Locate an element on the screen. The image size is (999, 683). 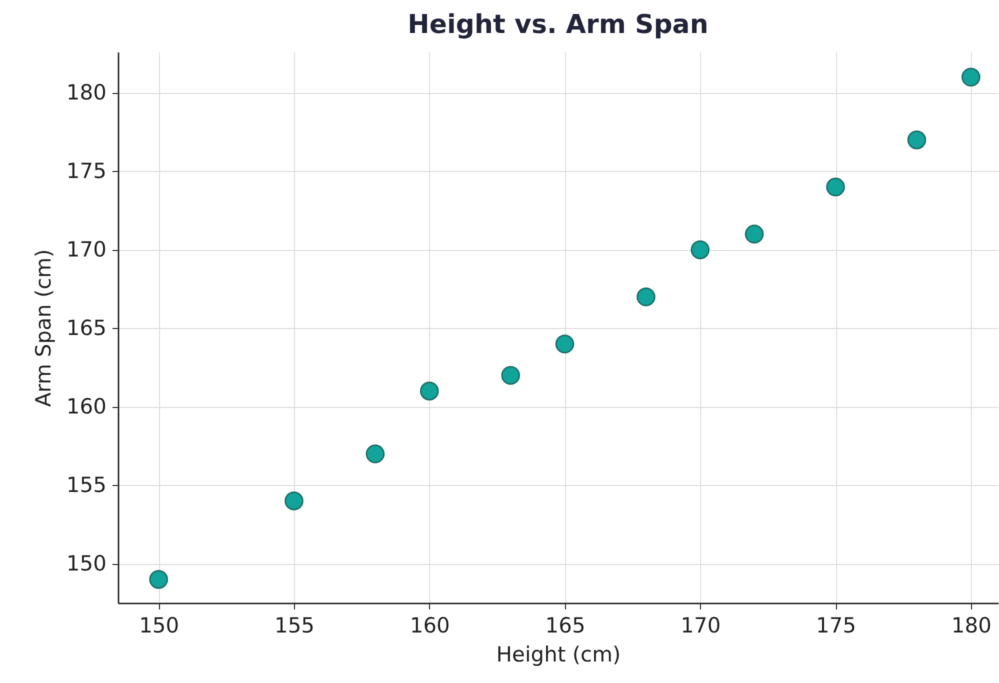
x-axis-title: Height (cm) is located at coordinates (558, 654).